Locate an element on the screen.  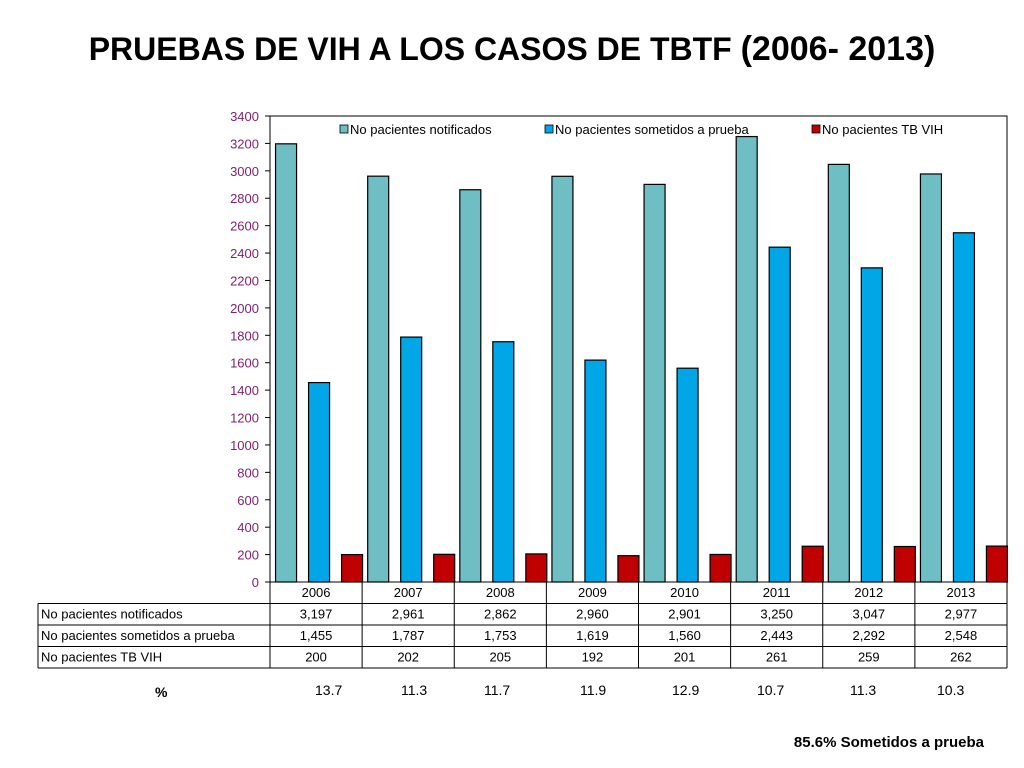
y-tick-label: 1000 is located at coordinates (244, 445).